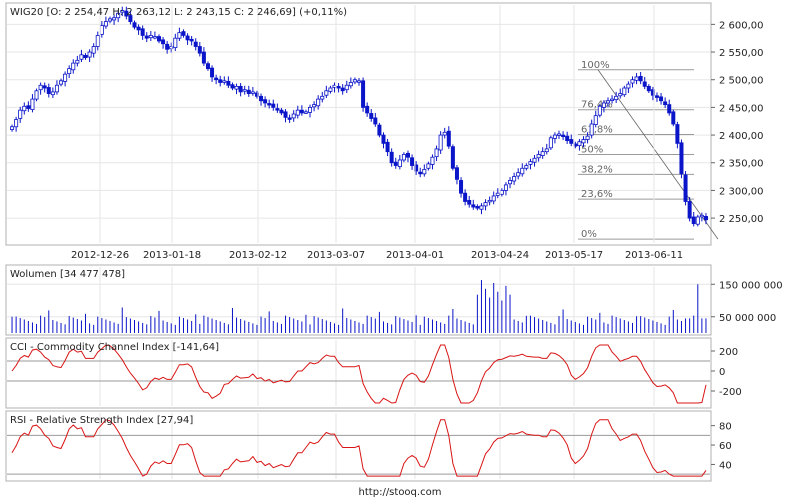 Image resolution: width=800 pixels, height=504 pixels. I want to click on price-y-tick-label: 2 300,00, so click(741, 191).